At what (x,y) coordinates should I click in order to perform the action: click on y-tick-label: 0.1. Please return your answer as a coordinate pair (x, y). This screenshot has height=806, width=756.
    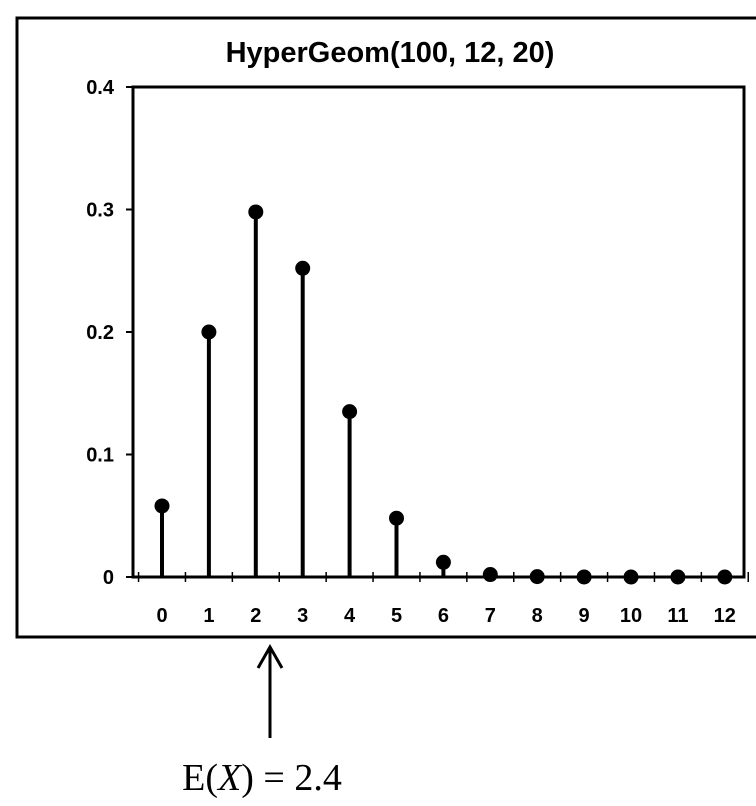
    Looking at the image, I should click on (100, 456).